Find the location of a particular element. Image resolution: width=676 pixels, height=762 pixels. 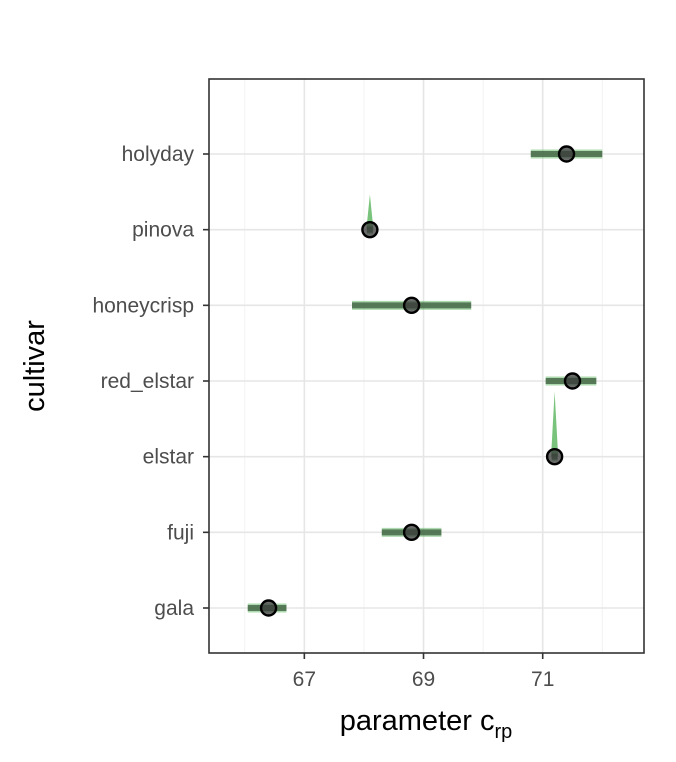

x-axis-title: parameter crp is located at coordinates (426, 724).